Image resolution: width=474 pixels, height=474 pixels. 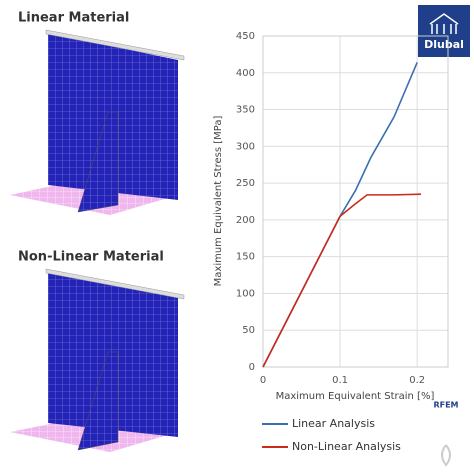 What do you see at coordinates (245, 73) in the screenshot?
I see `y-tick-label: 400` at bounding box center [245, 73].